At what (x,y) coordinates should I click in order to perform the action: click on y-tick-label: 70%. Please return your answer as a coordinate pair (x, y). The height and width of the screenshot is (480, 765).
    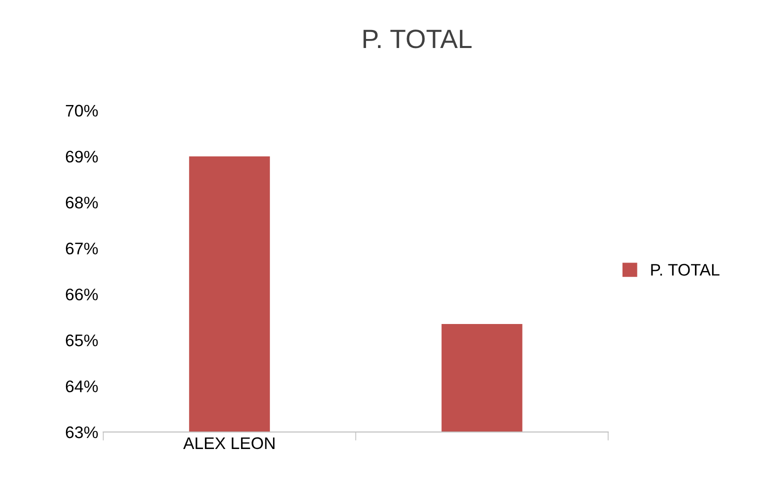
    Looking at the image, I should click on (82, 110).